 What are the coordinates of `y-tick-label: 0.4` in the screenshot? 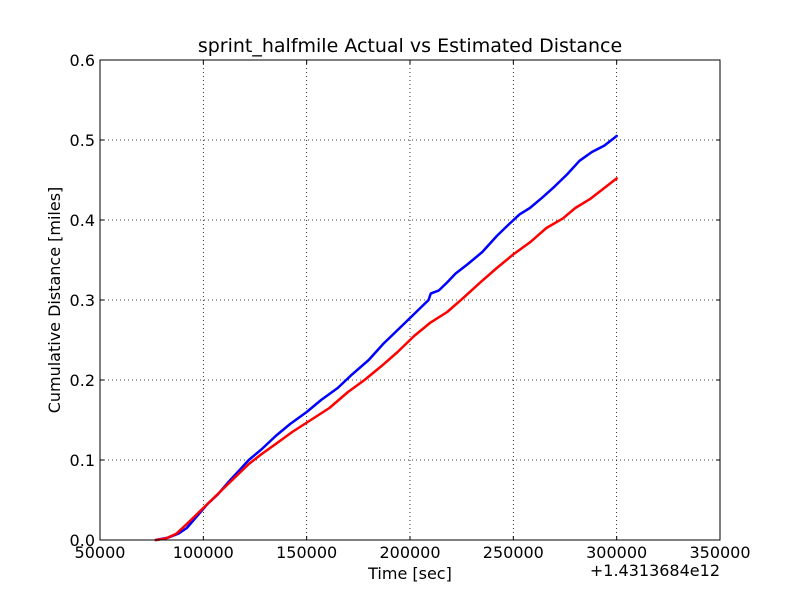 It's located at (82, 220).